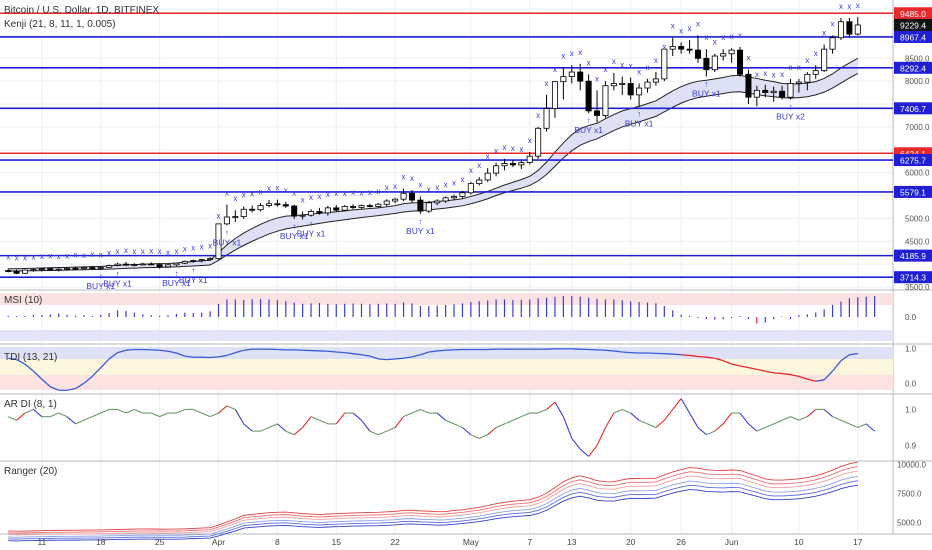 The height and width of the screenshot is (550, 932). I want to click on level-label: 3714.3, so click(913, 278).